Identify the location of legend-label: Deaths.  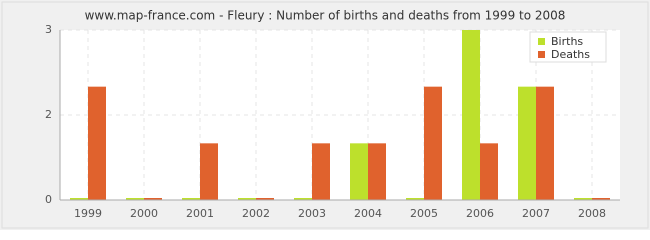
(570, 54).